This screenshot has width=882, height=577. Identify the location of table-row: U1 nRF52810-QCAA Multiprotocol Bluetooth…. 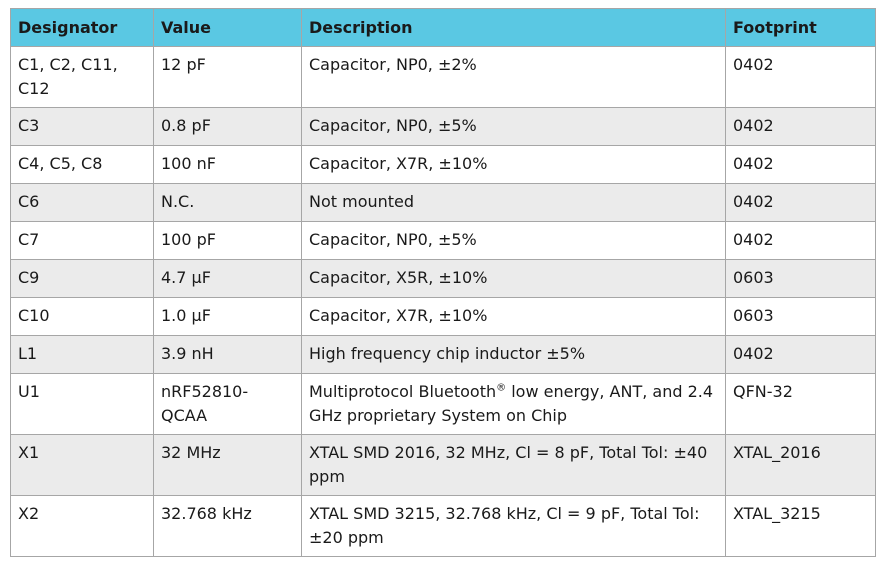
(443, 404).